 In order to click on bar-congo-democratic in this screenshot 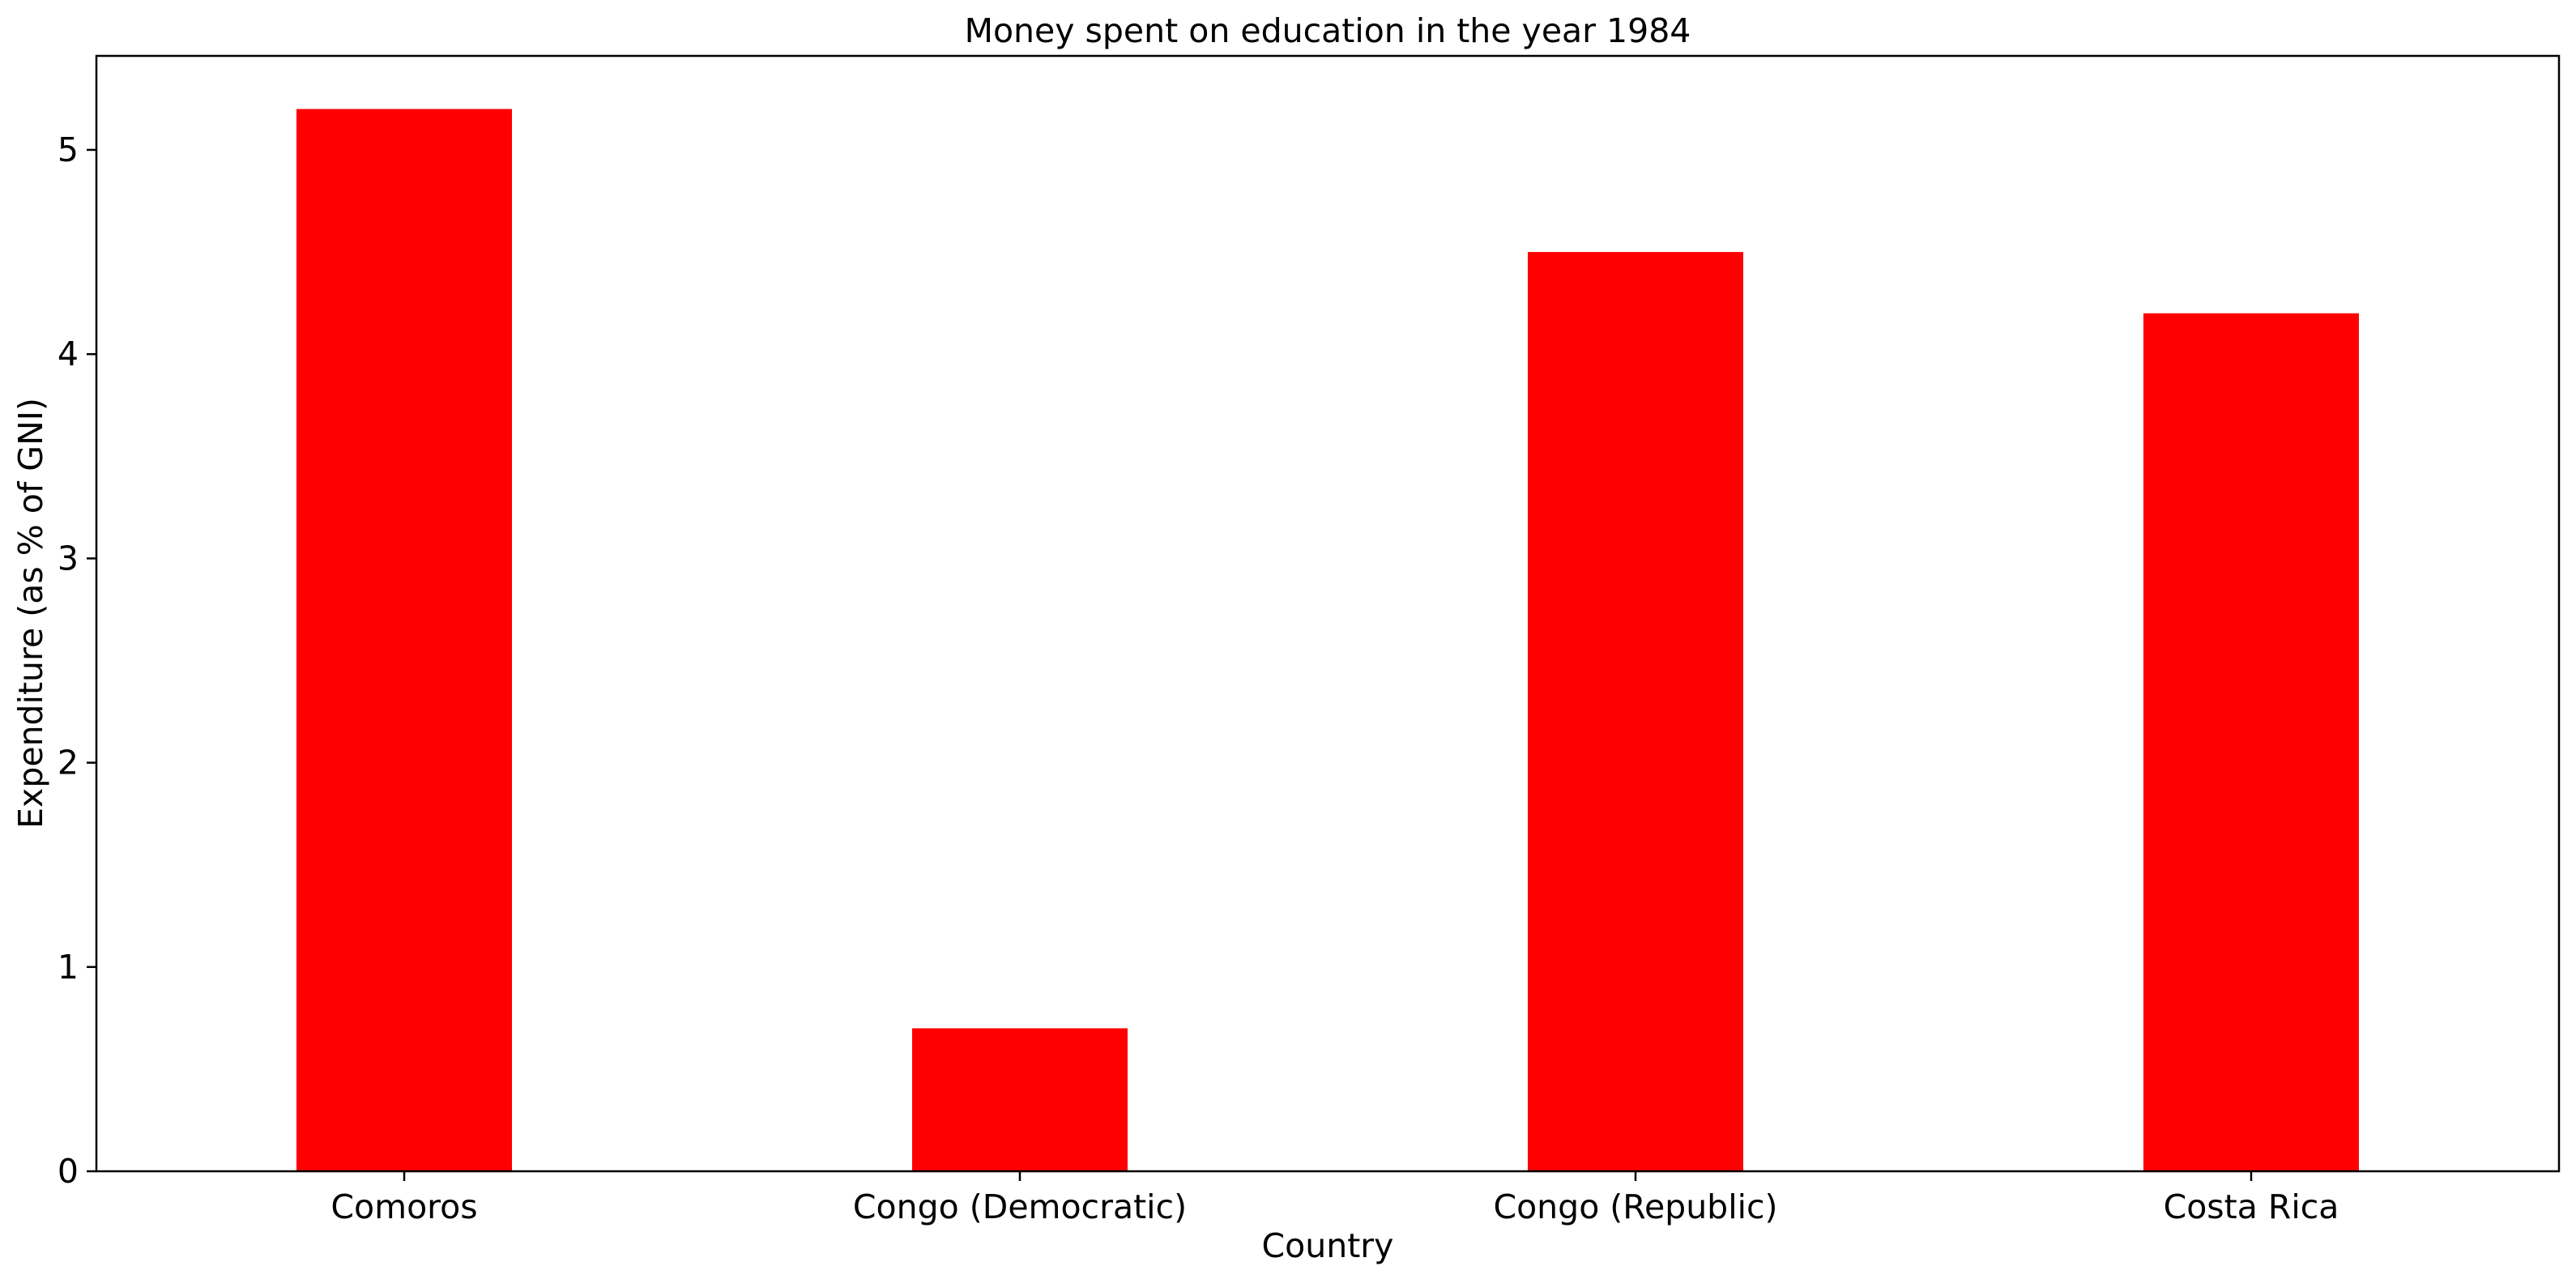, I will do `click(1020, 1099)`.